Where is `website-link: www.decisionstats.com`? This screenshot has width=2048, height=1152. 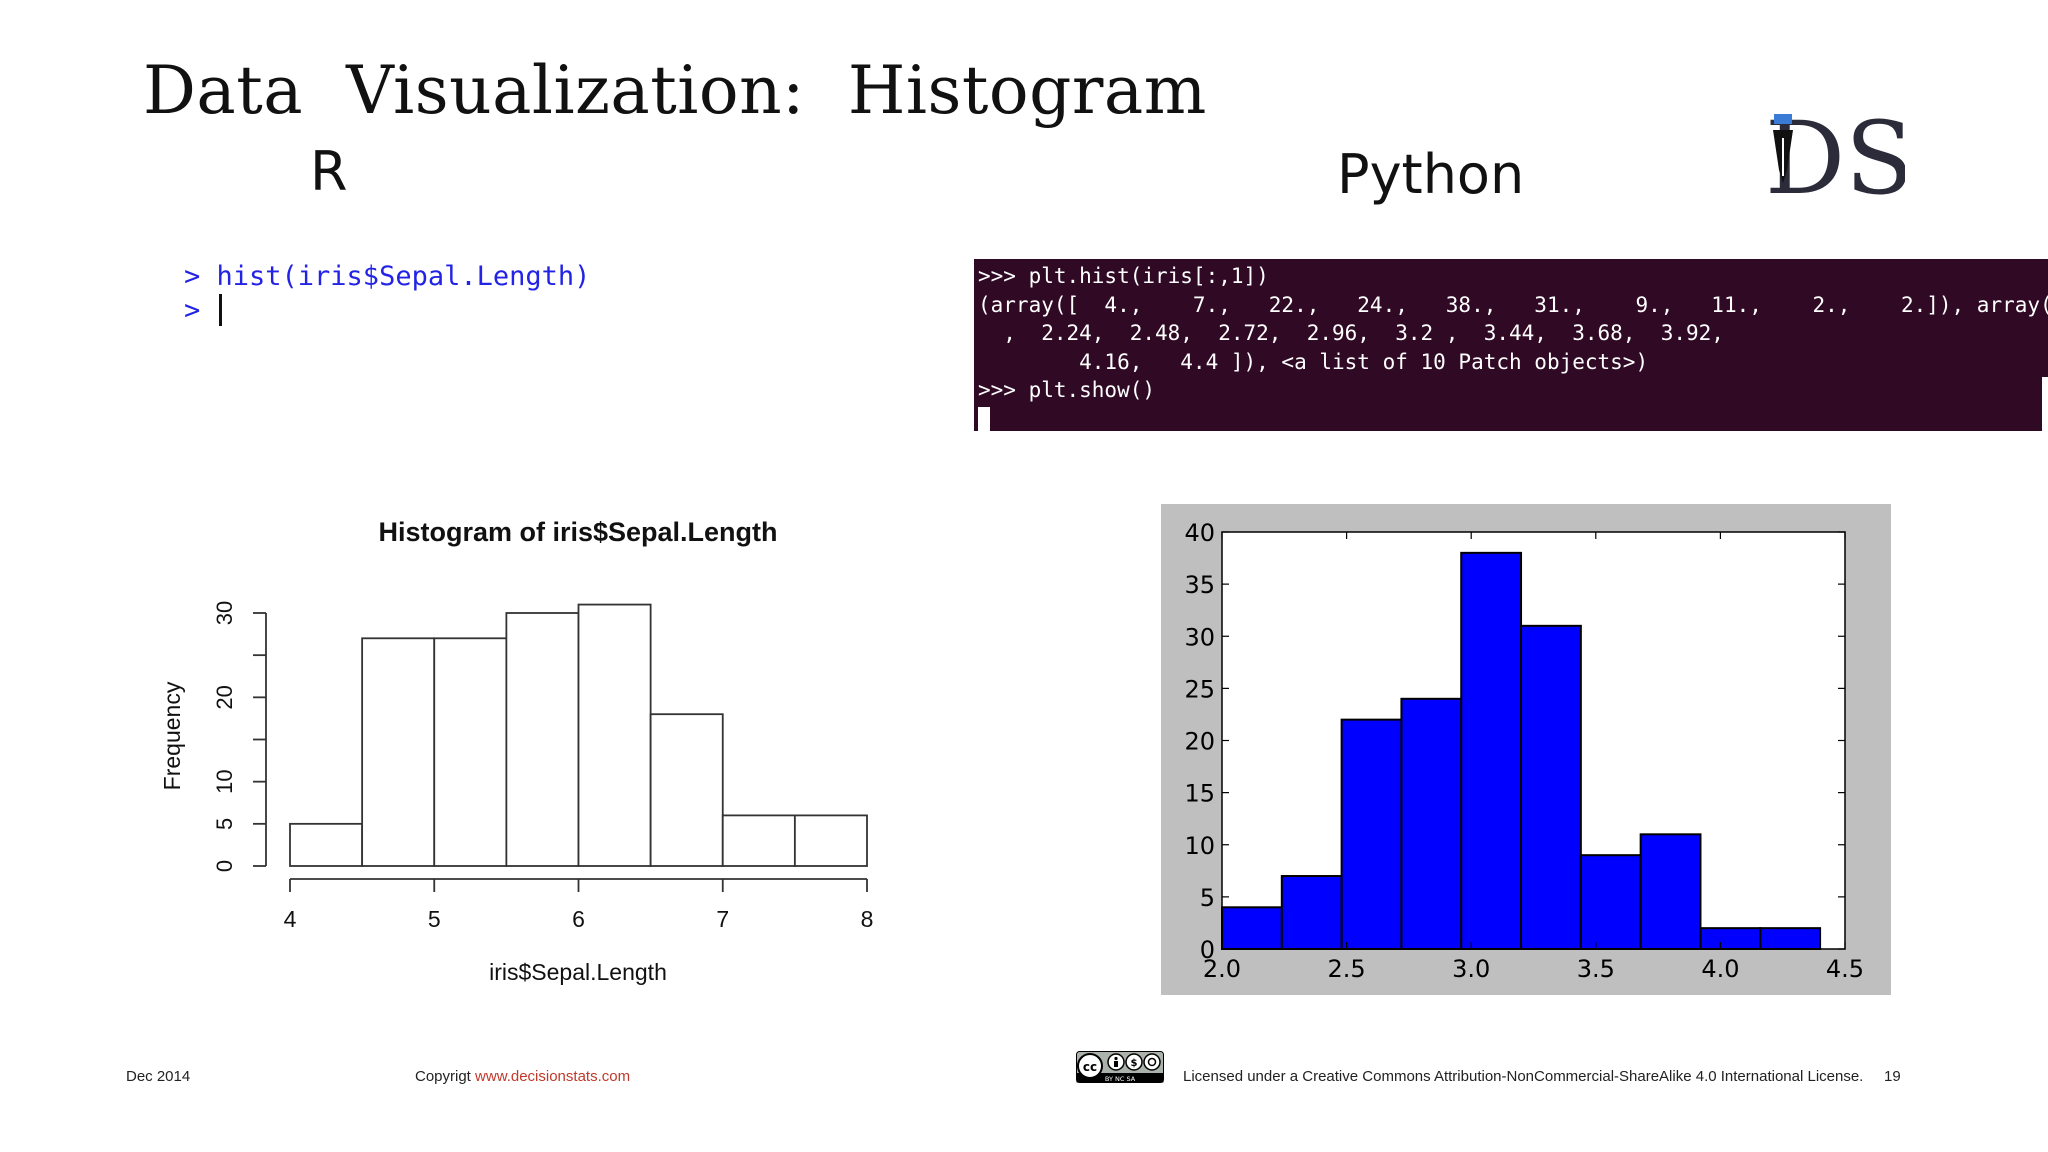
website-link: www.decisionstats.com is located at coordinates (553, 1076).